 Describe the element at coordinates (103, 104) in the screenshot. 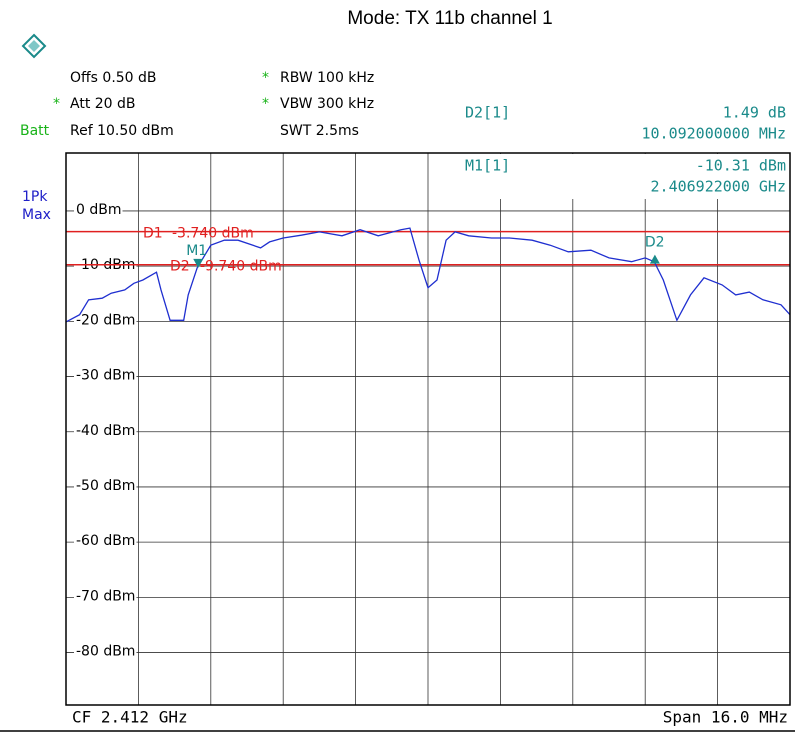

I see `attenuation: Att 20 dB` at that location.